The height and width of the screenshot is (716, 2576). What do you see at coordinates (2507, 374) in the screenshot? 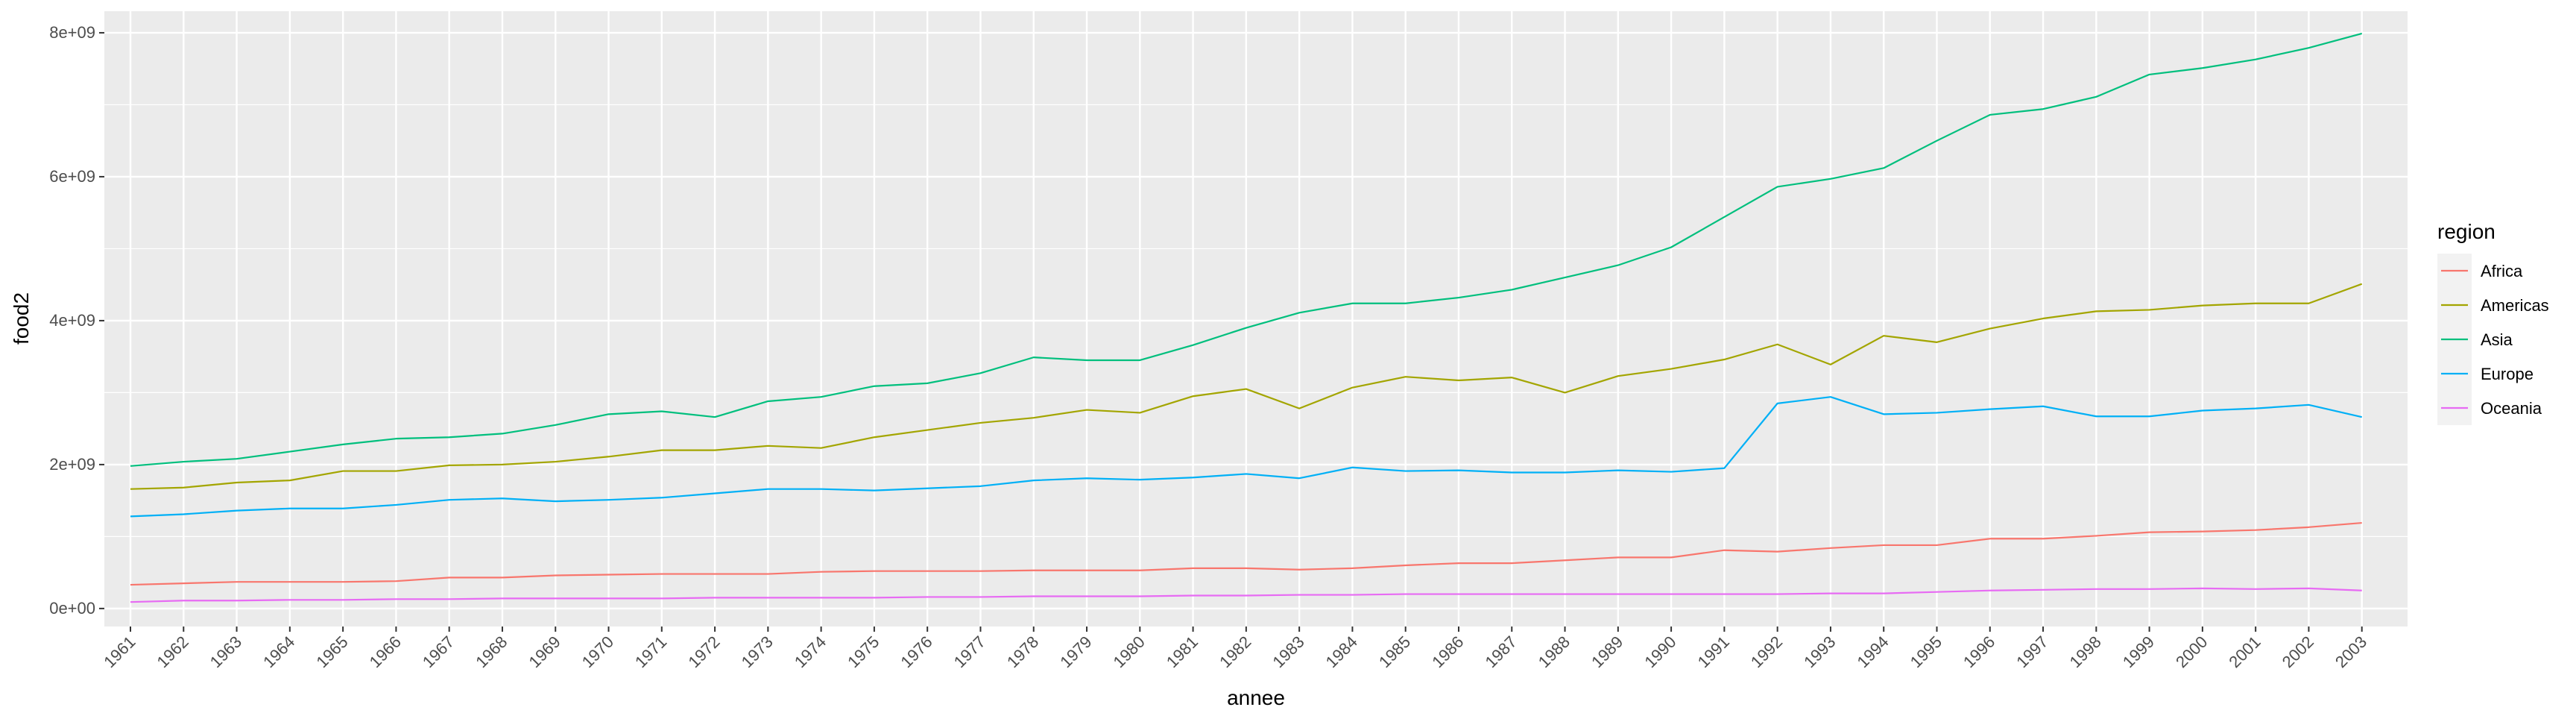
I see `legend-label-europe: Europe` at bounding box center [2507, 374].